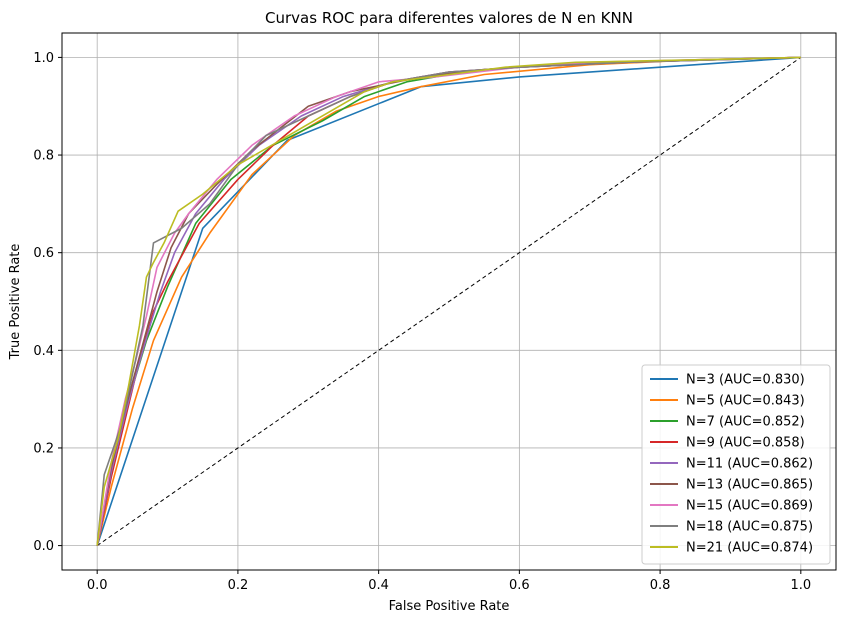  I want to click on y-tick-label: 0.2, so click(43, 448).